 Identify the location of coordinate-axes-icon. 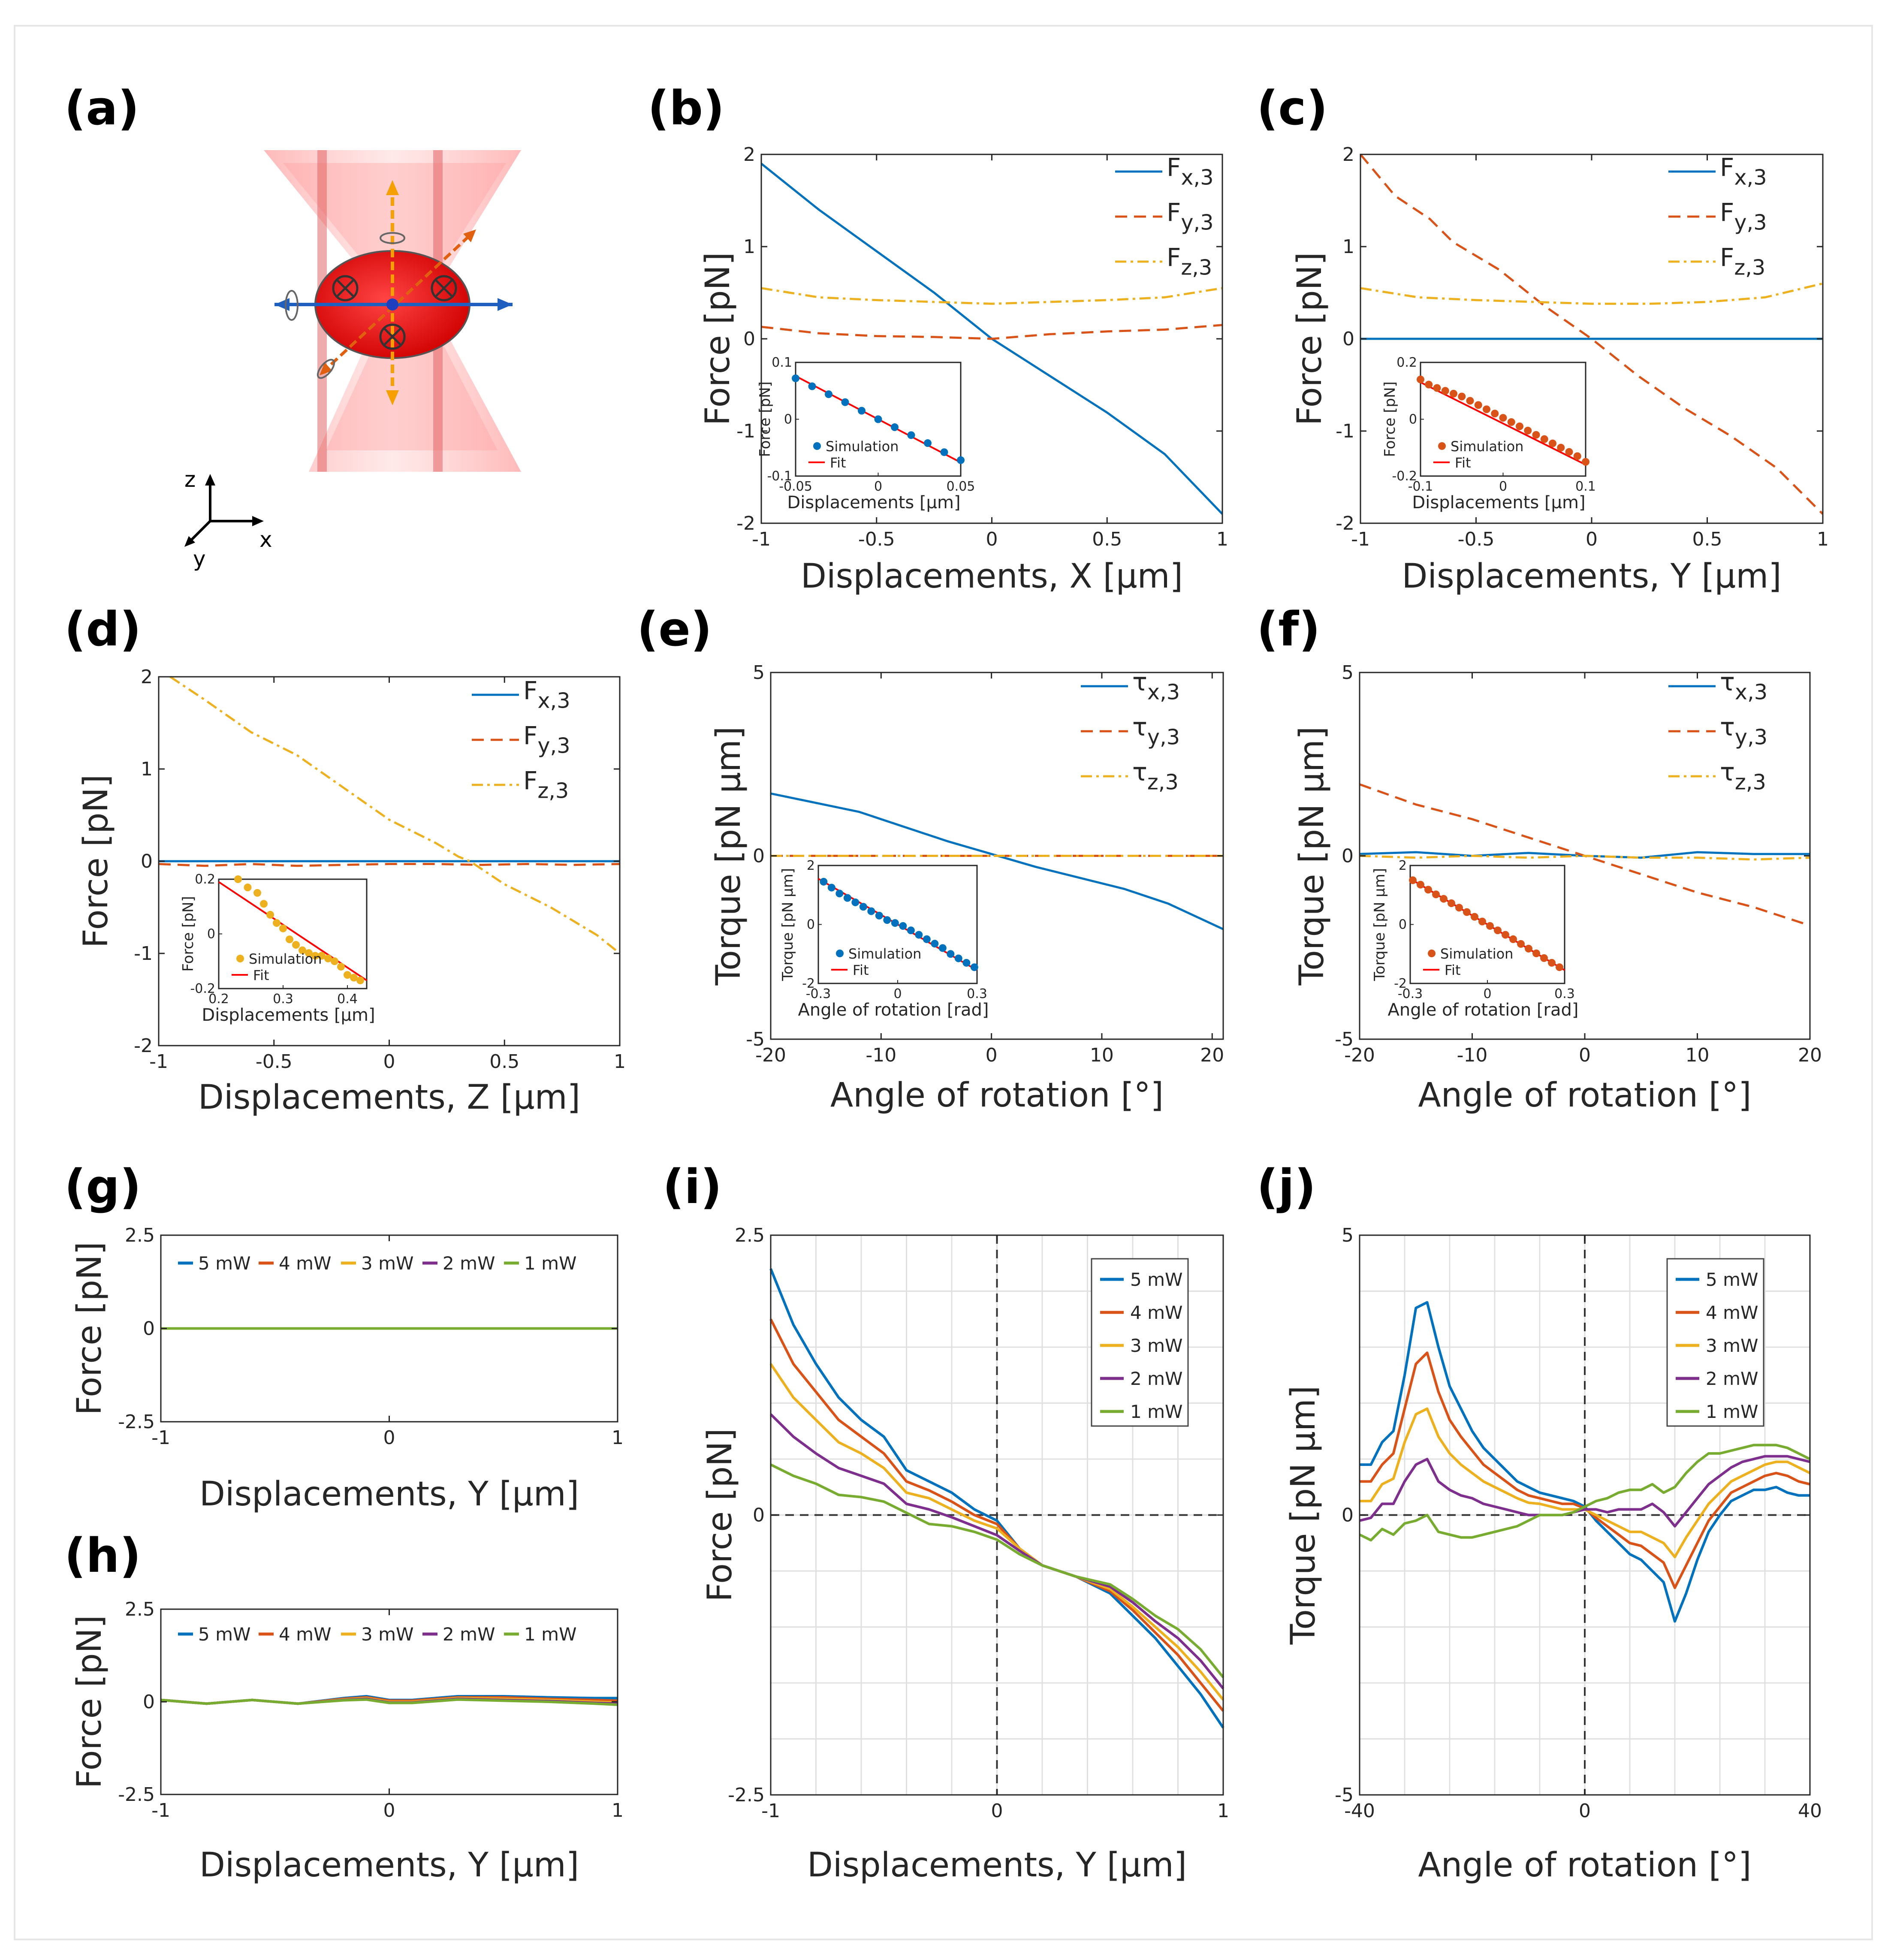
(224, 511).